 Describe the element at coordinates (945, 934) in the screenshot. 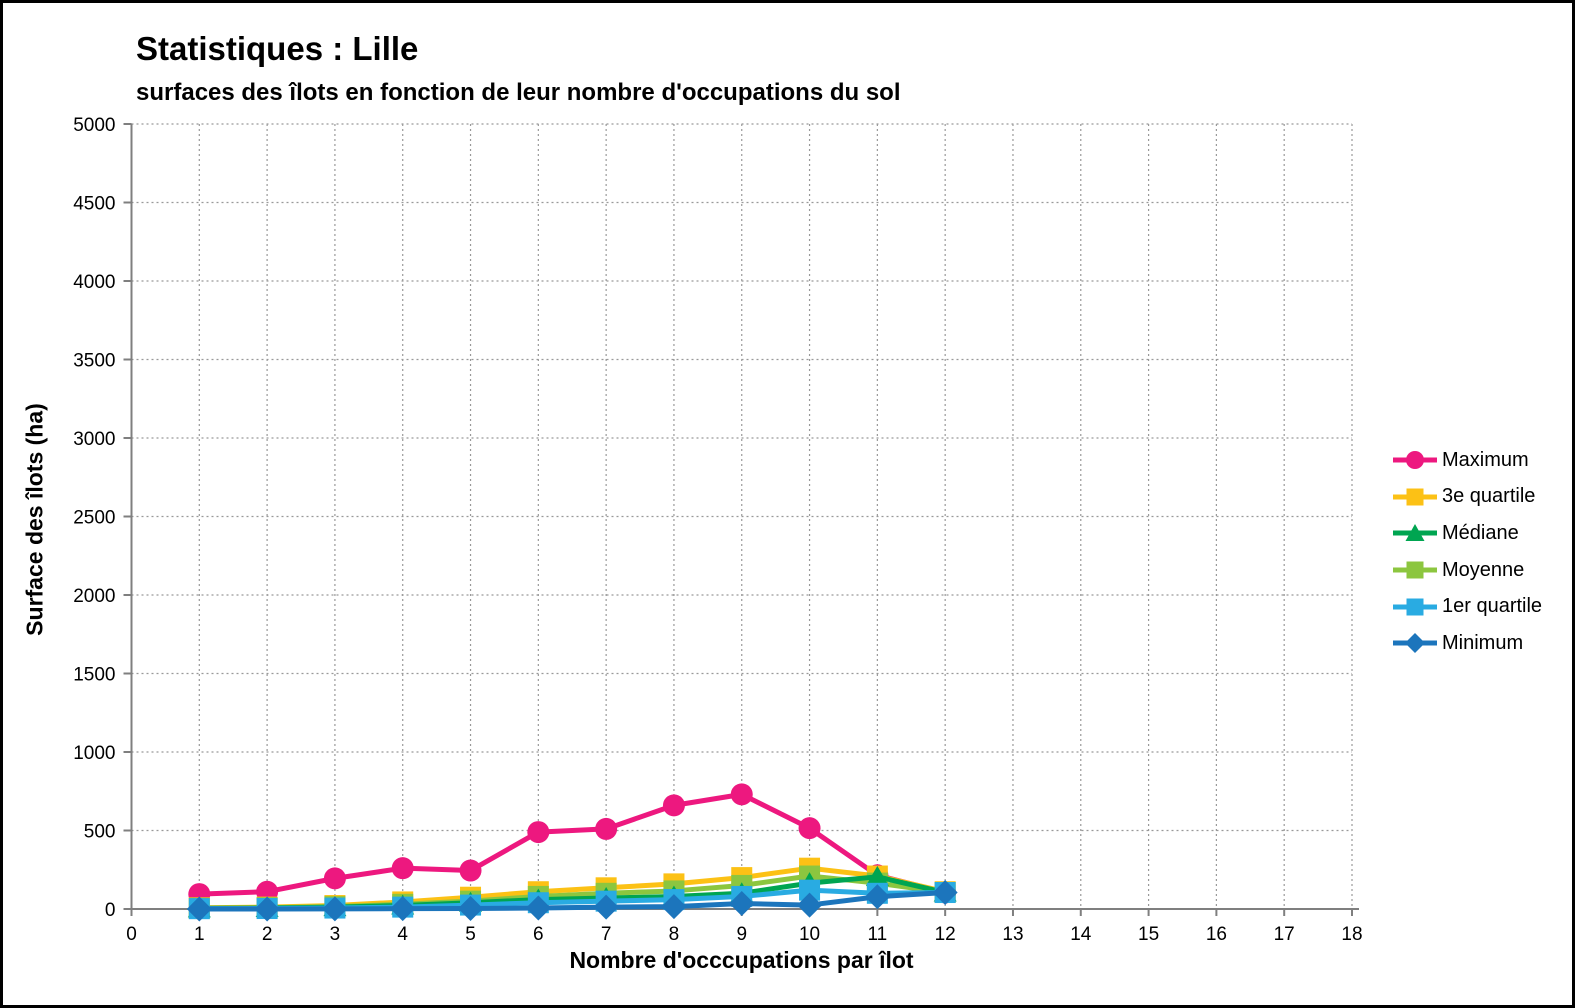

I see `x-tick-label: 12` at that location.